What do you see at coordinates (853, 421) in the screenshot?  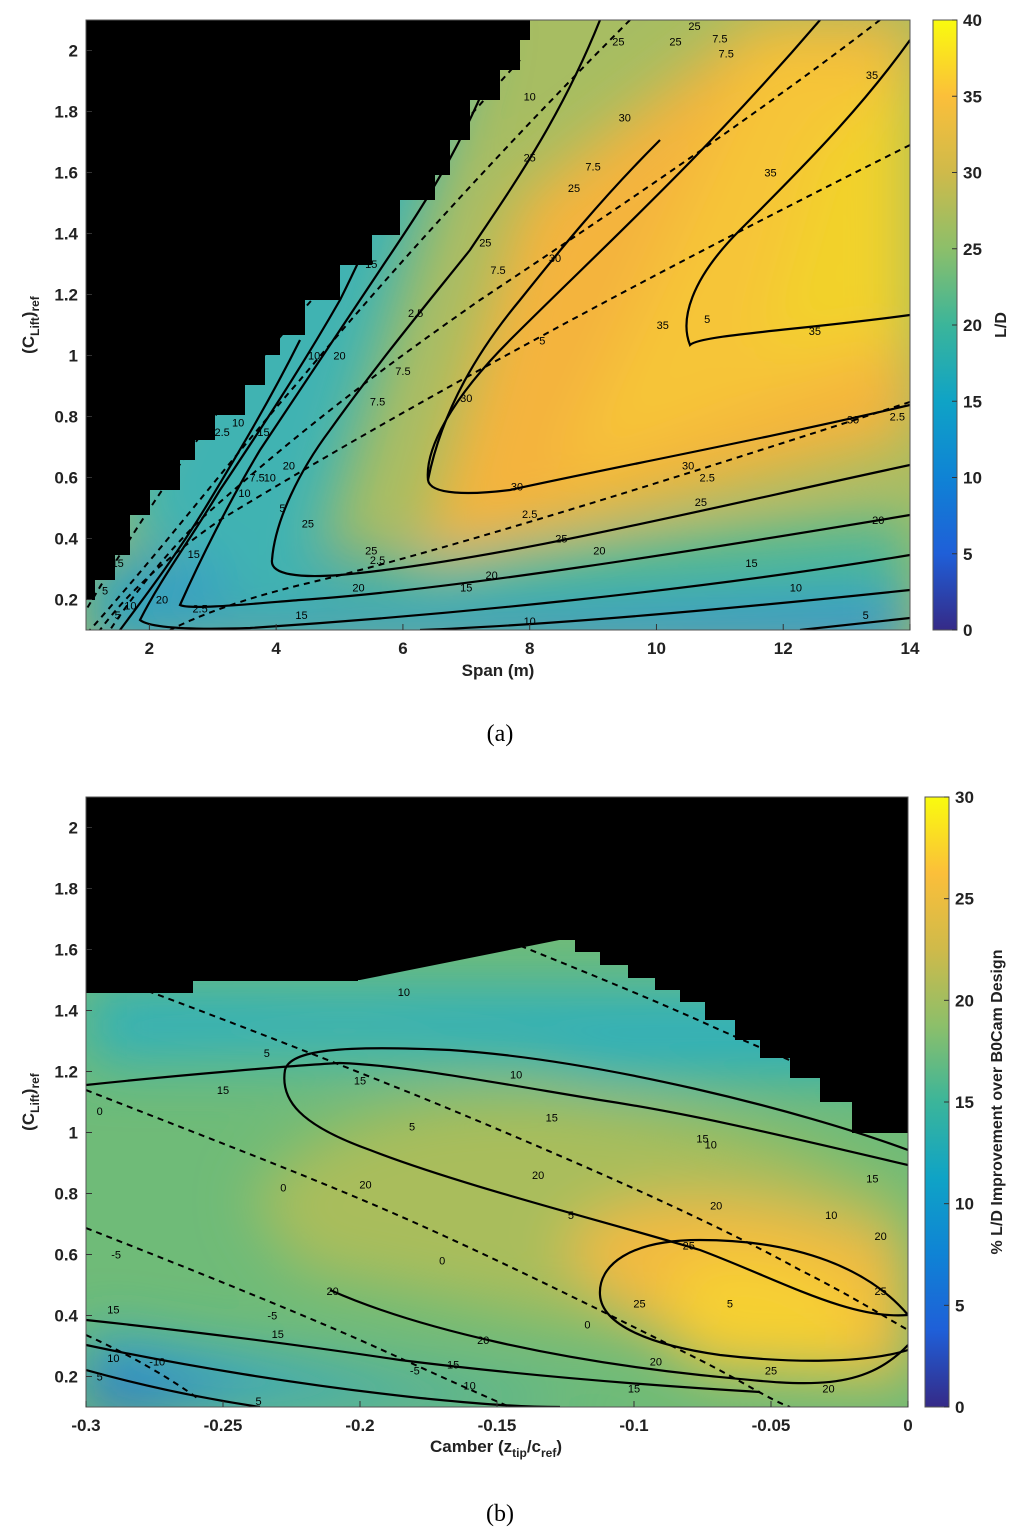 I see `contour-label: 30` at bounding box center [853, 421].